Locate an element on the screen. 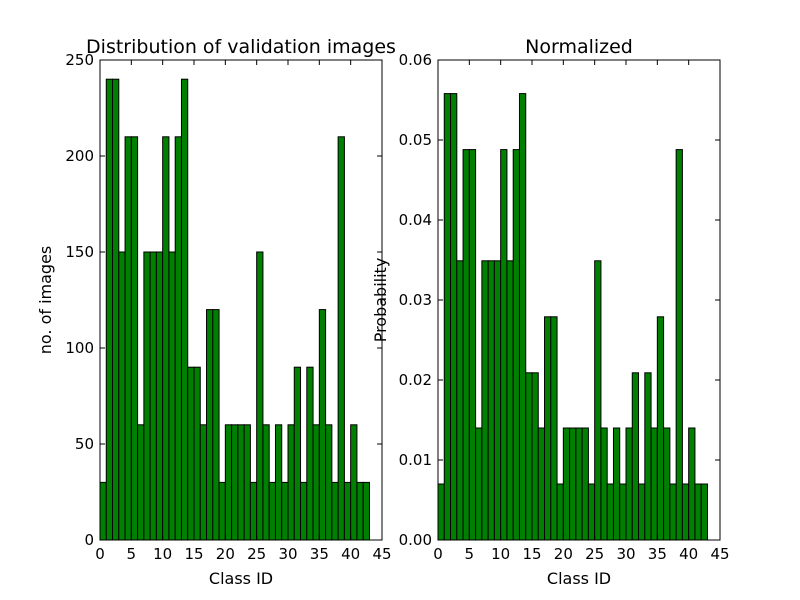 Image resolution: width=800 pixels, height=600 pixels. x-tick-label: 20 is located at coordinates (225, 554).